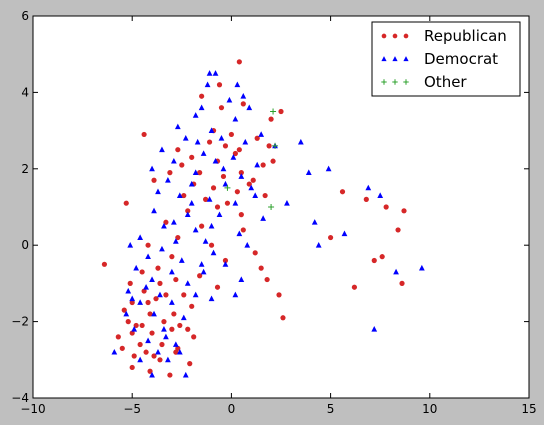 Image resolution: width=544 pixels, height=425 pixels. I want to click on y-tick-label: 0, so click(25, 245).